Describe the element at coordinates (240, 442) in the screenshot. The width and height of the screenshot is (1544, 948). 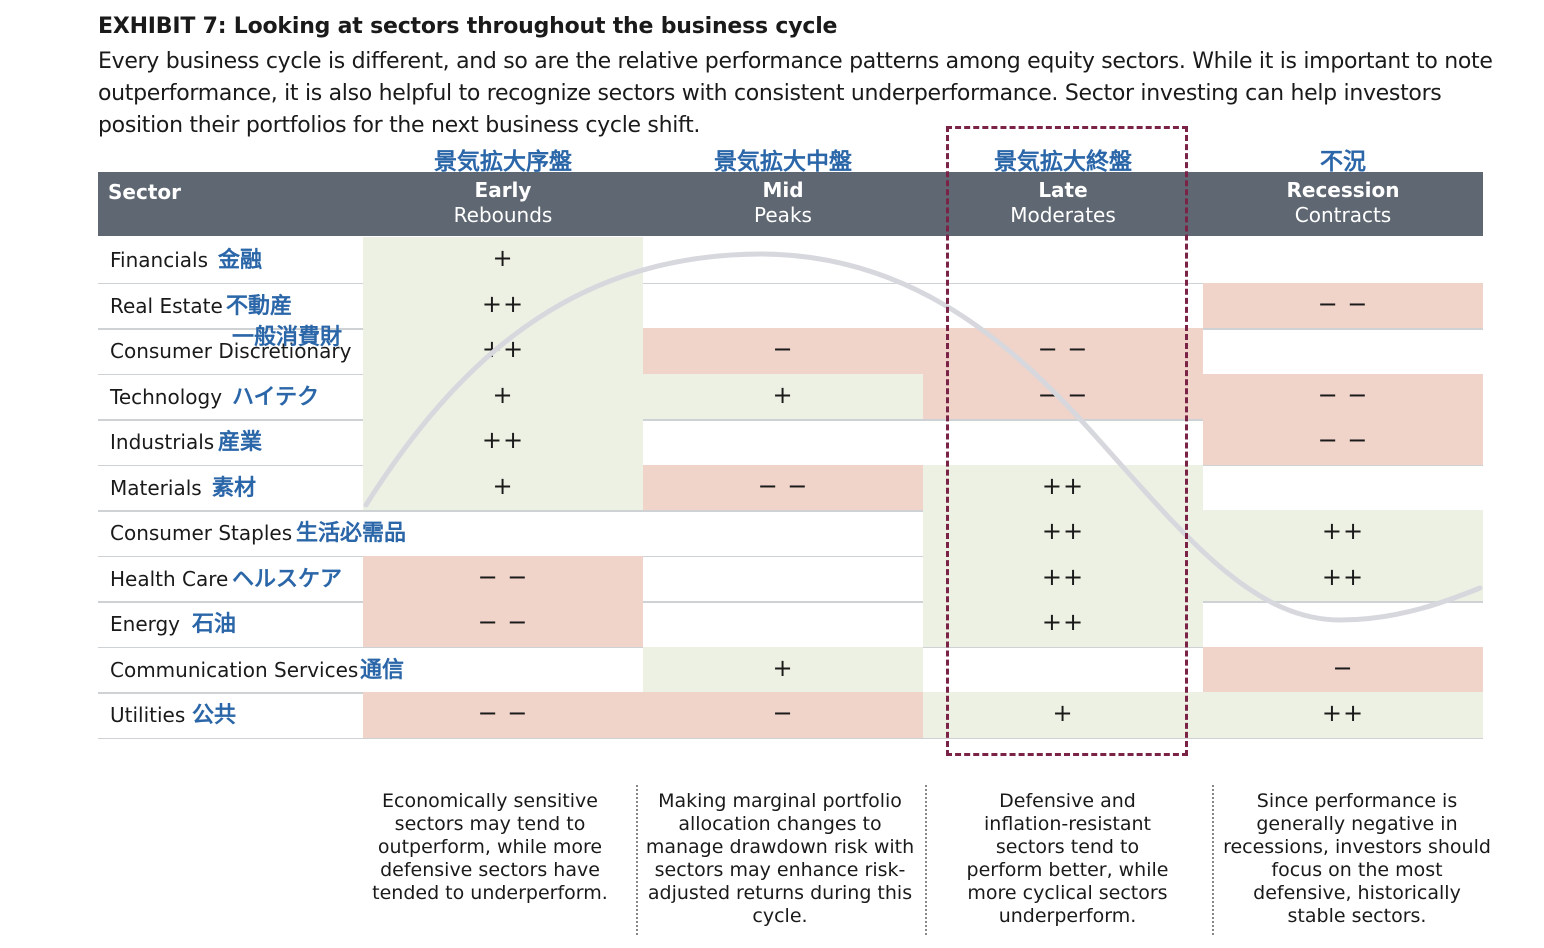
I see `sector-label-jp: 産業` at that location.